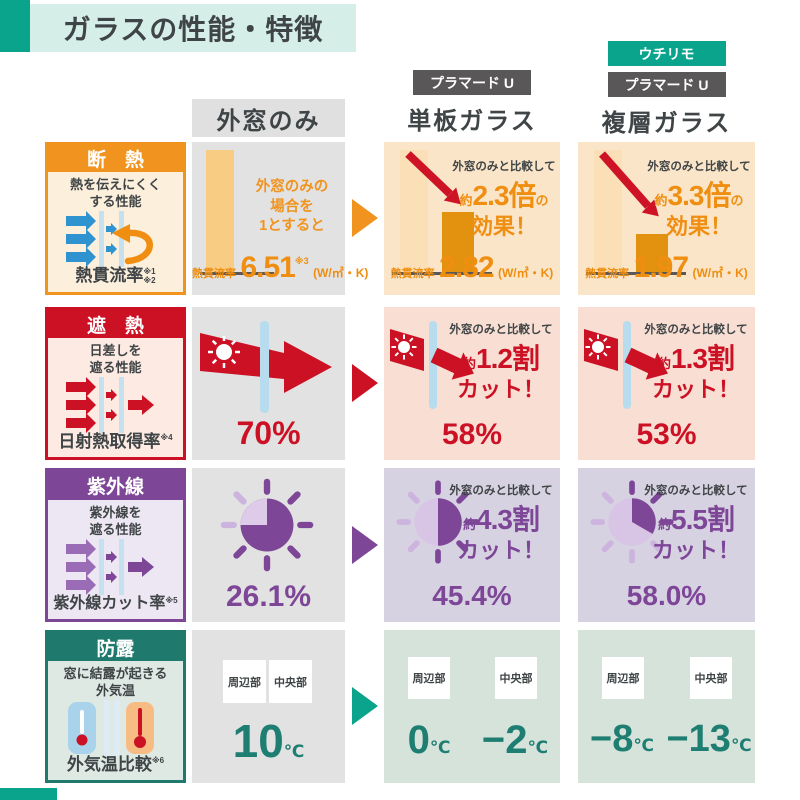 This screenshot has width=800, height=800. What do you see at coordinates (501, 363) in the screenshot?
I see `comparison-note: 外窓のみと比較して 約1.2割 カット！` at bounding box center [501, 363].